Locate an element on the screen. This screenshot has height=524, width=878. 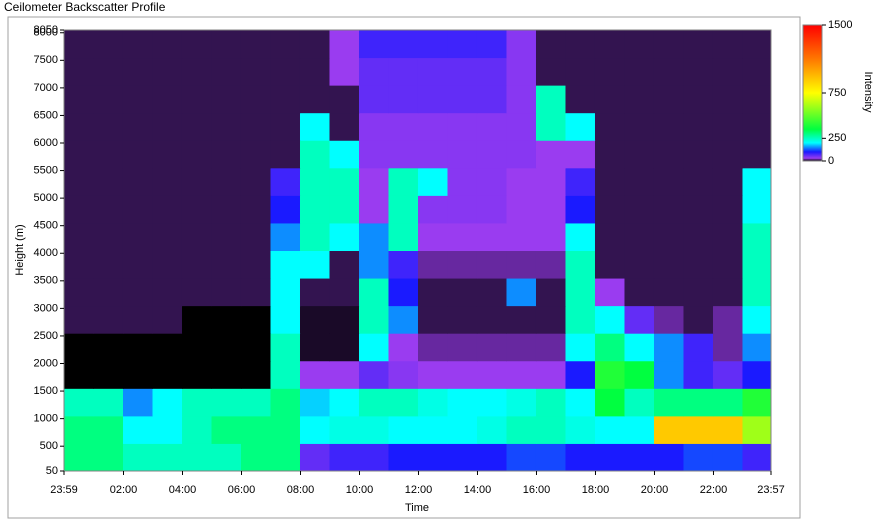
y-tick-label: 2500 is located at coordinates (46, 336).